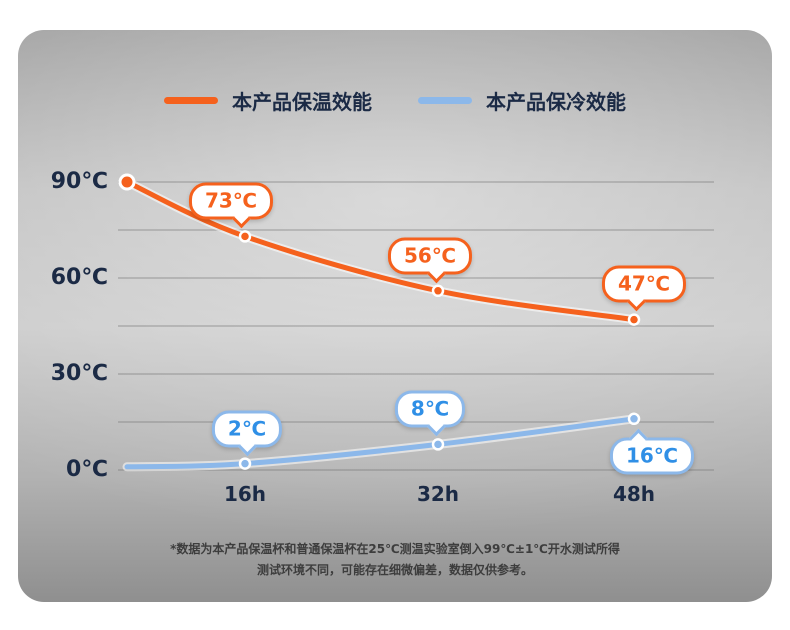 The width and height of the screenshot is (790, 630). What do you see at coordinates (87, 469) in the screenshot?
I see `y-axis-label: 0℃` at bounding box center [87, 469].